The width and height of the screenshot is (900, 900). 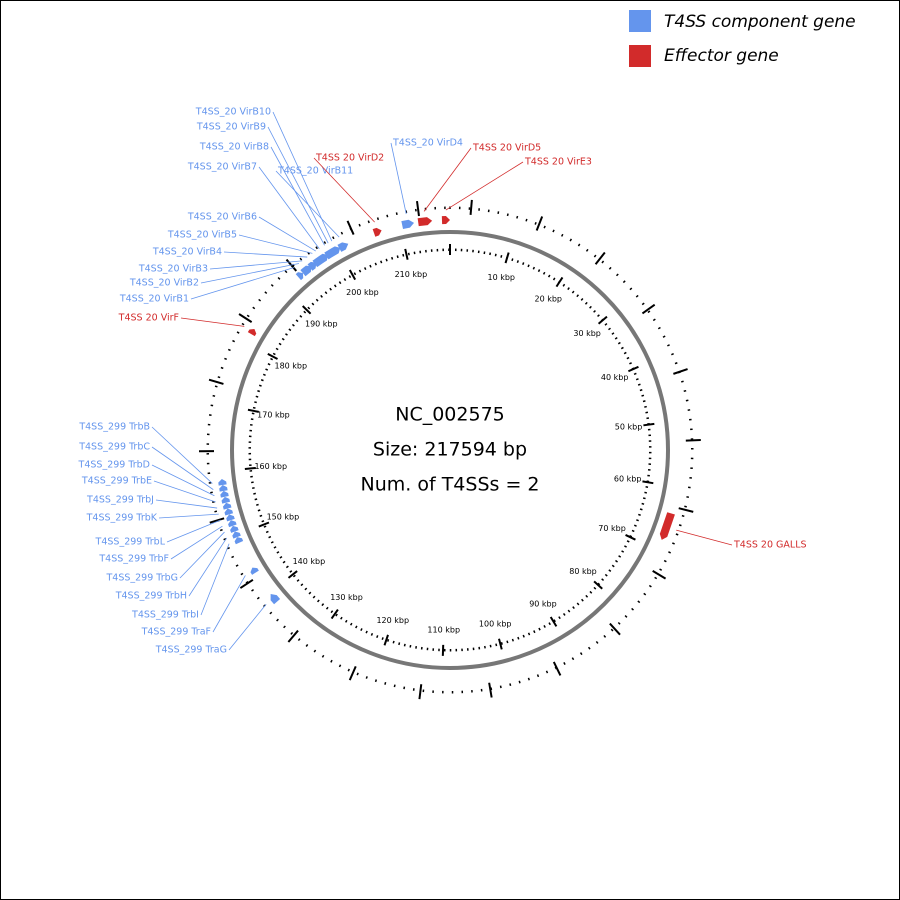 What do you see at coordinates (506, 148) in the screenshot?
I see `gene-label: T4SS 20 VirD5` at bounding box center [506, 148].